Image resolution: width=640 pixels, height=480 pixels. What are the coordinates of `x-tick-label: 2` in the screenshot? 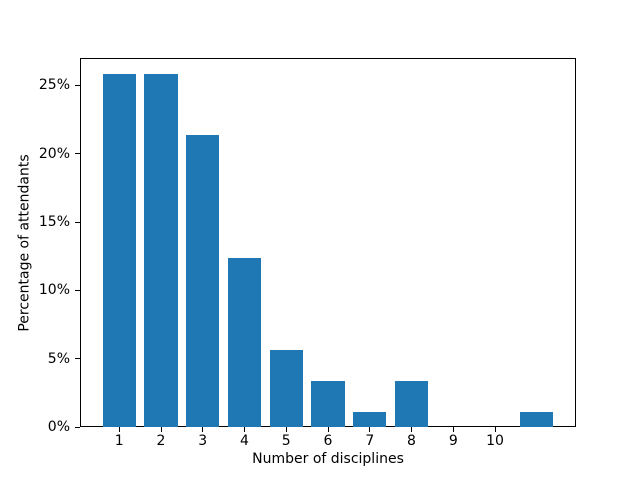 It's located at (161, 441).